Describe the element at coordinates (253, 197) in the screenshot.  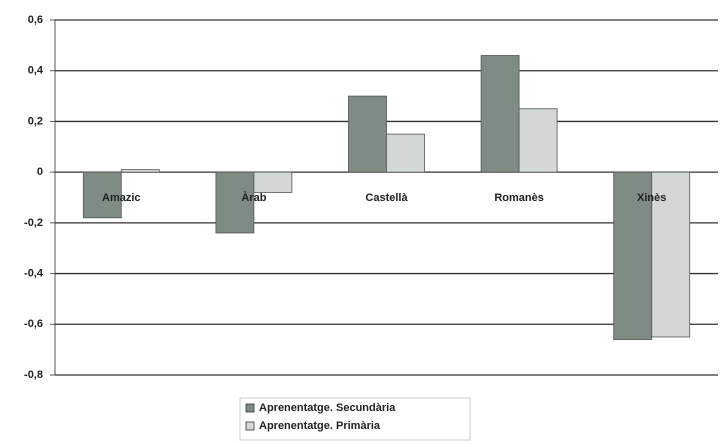
I see `x-tick-label: Àrab` at that location.